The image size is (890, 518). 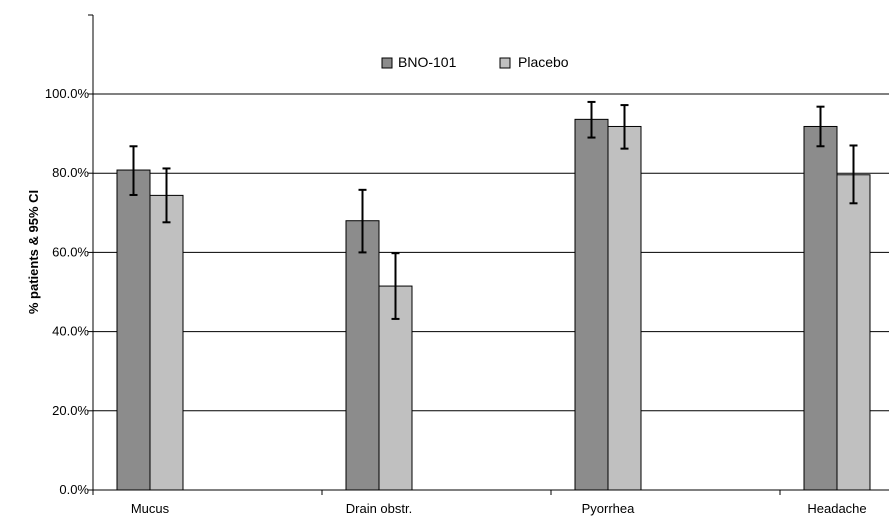 I want to click on error-bar-bno-101-mucus, so click(x=133, y=170).